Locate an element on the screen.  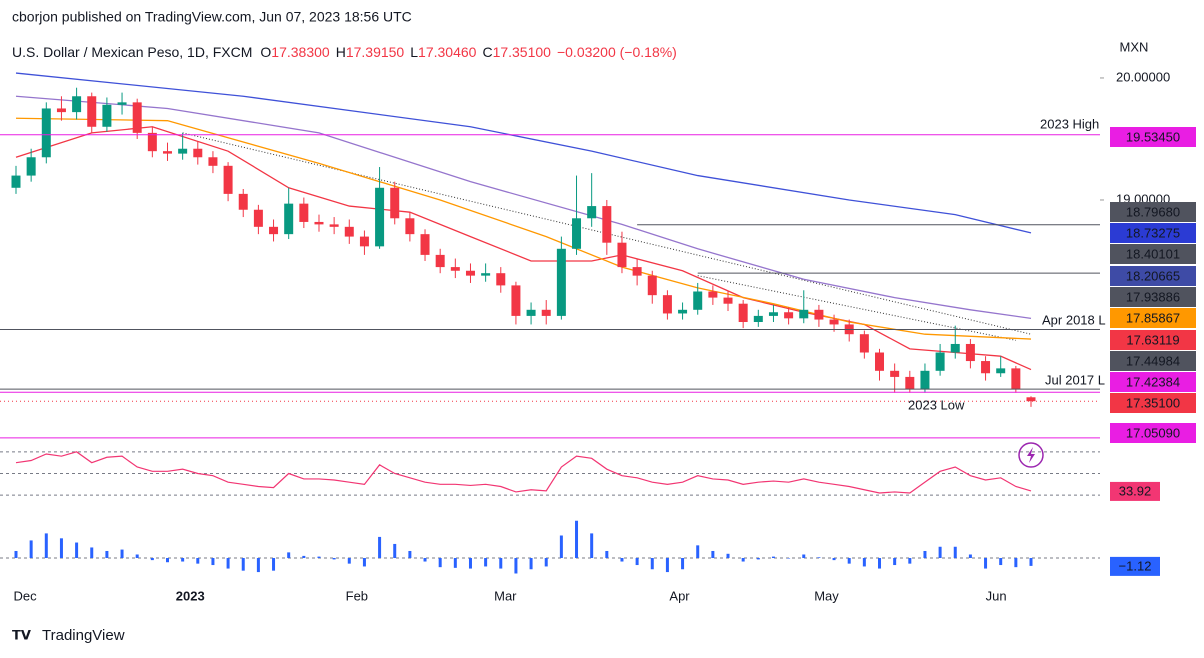
rsi-line is located at coordinates (523, 472).